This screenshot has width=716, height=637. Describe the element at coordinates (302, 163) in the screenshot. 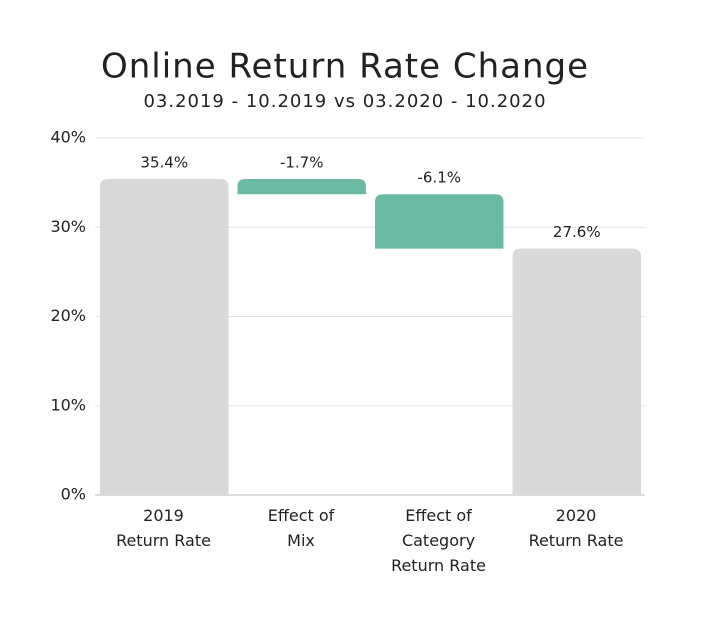

I see `value-label: -1.7%` at that location.